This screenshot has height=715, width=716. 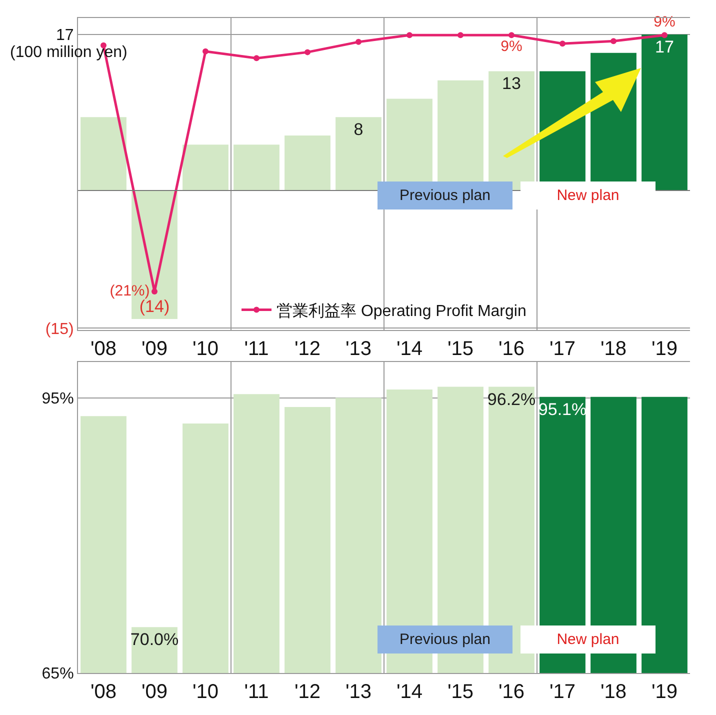 I want to click on data-label: 13, so click(x=511, y=84).